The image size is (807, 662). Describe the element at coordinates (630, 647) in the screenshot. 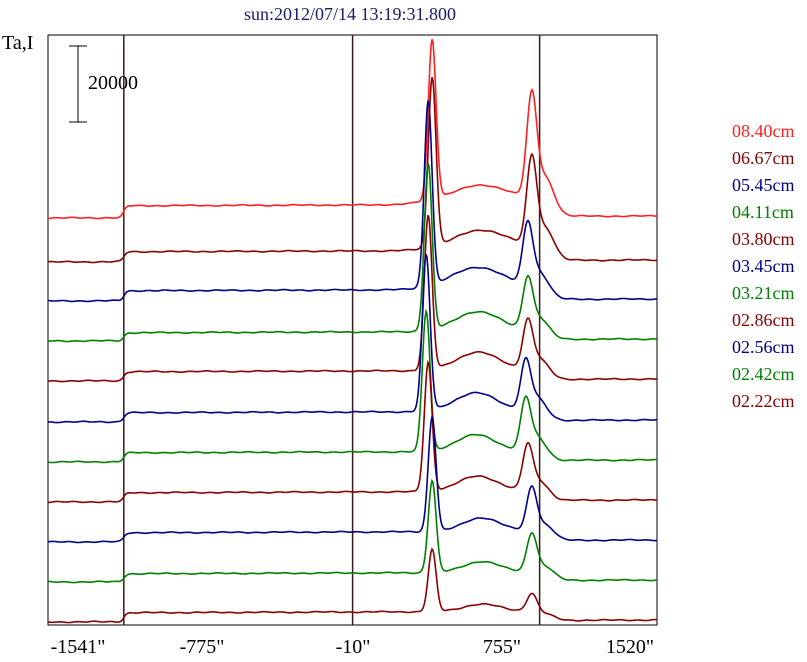

I see `x-tick-label: 1520"` at that location.